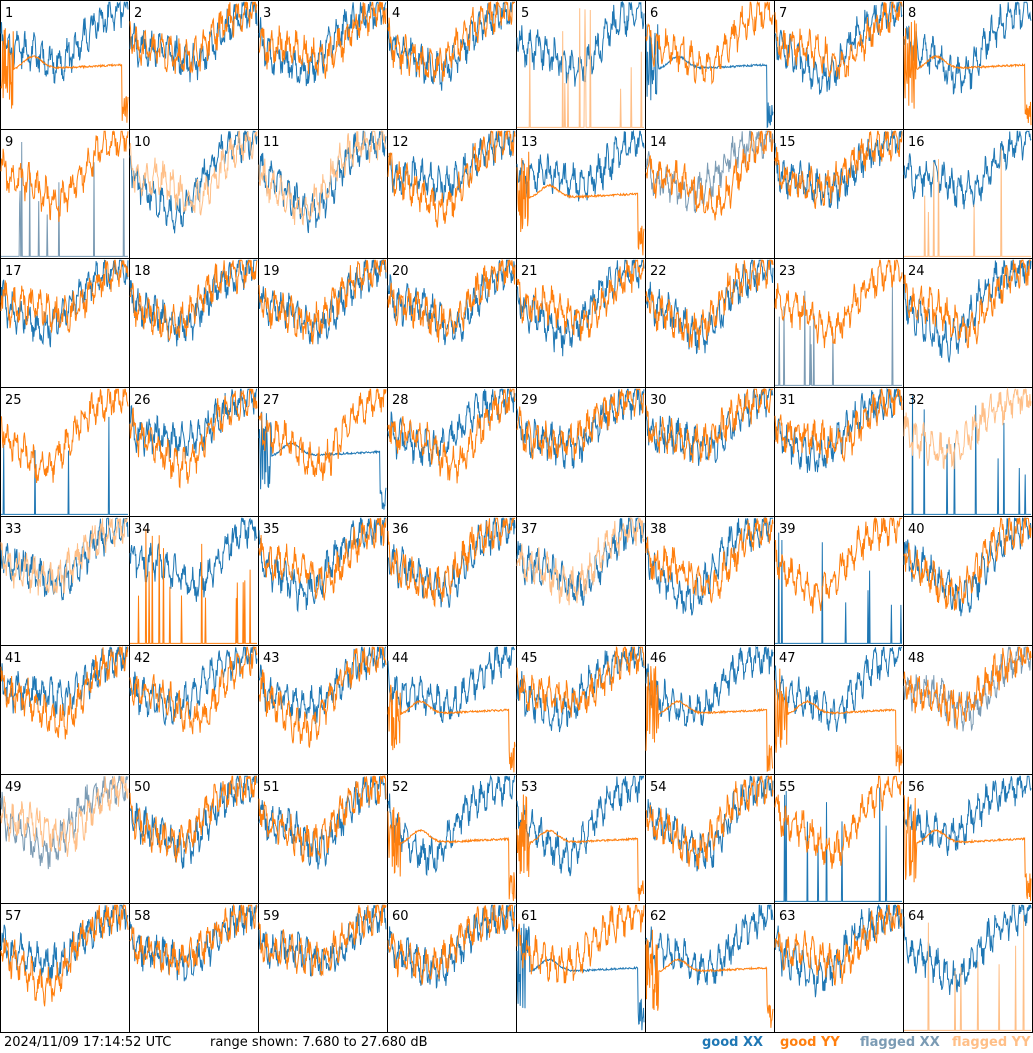 The height and width of the screenshot is (1053, 1033). Describe the element at coordinates (323, 194) in the screenshot. I see `panel-11: 11` at that location.